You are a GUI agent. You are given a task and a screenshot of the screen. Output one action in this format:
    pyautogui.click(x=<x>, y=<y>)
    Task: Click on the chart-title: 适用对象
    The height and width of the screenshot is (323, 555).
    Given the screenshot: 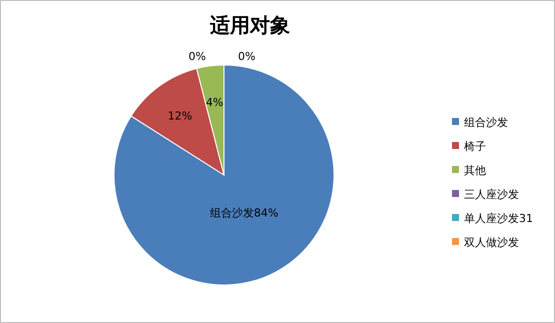 What is the action you would take?
    pyautogui.click(x=249, y=25)
    